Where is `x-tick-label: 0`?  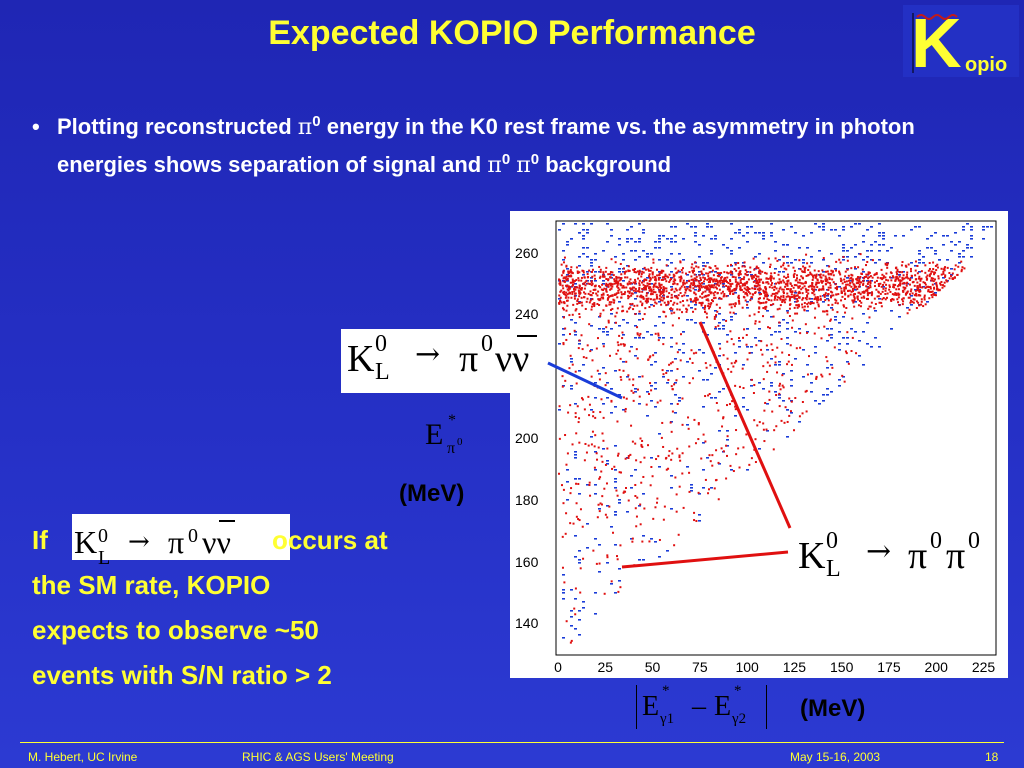 x-tick-label: 0 is located at coordinates (558, 667).